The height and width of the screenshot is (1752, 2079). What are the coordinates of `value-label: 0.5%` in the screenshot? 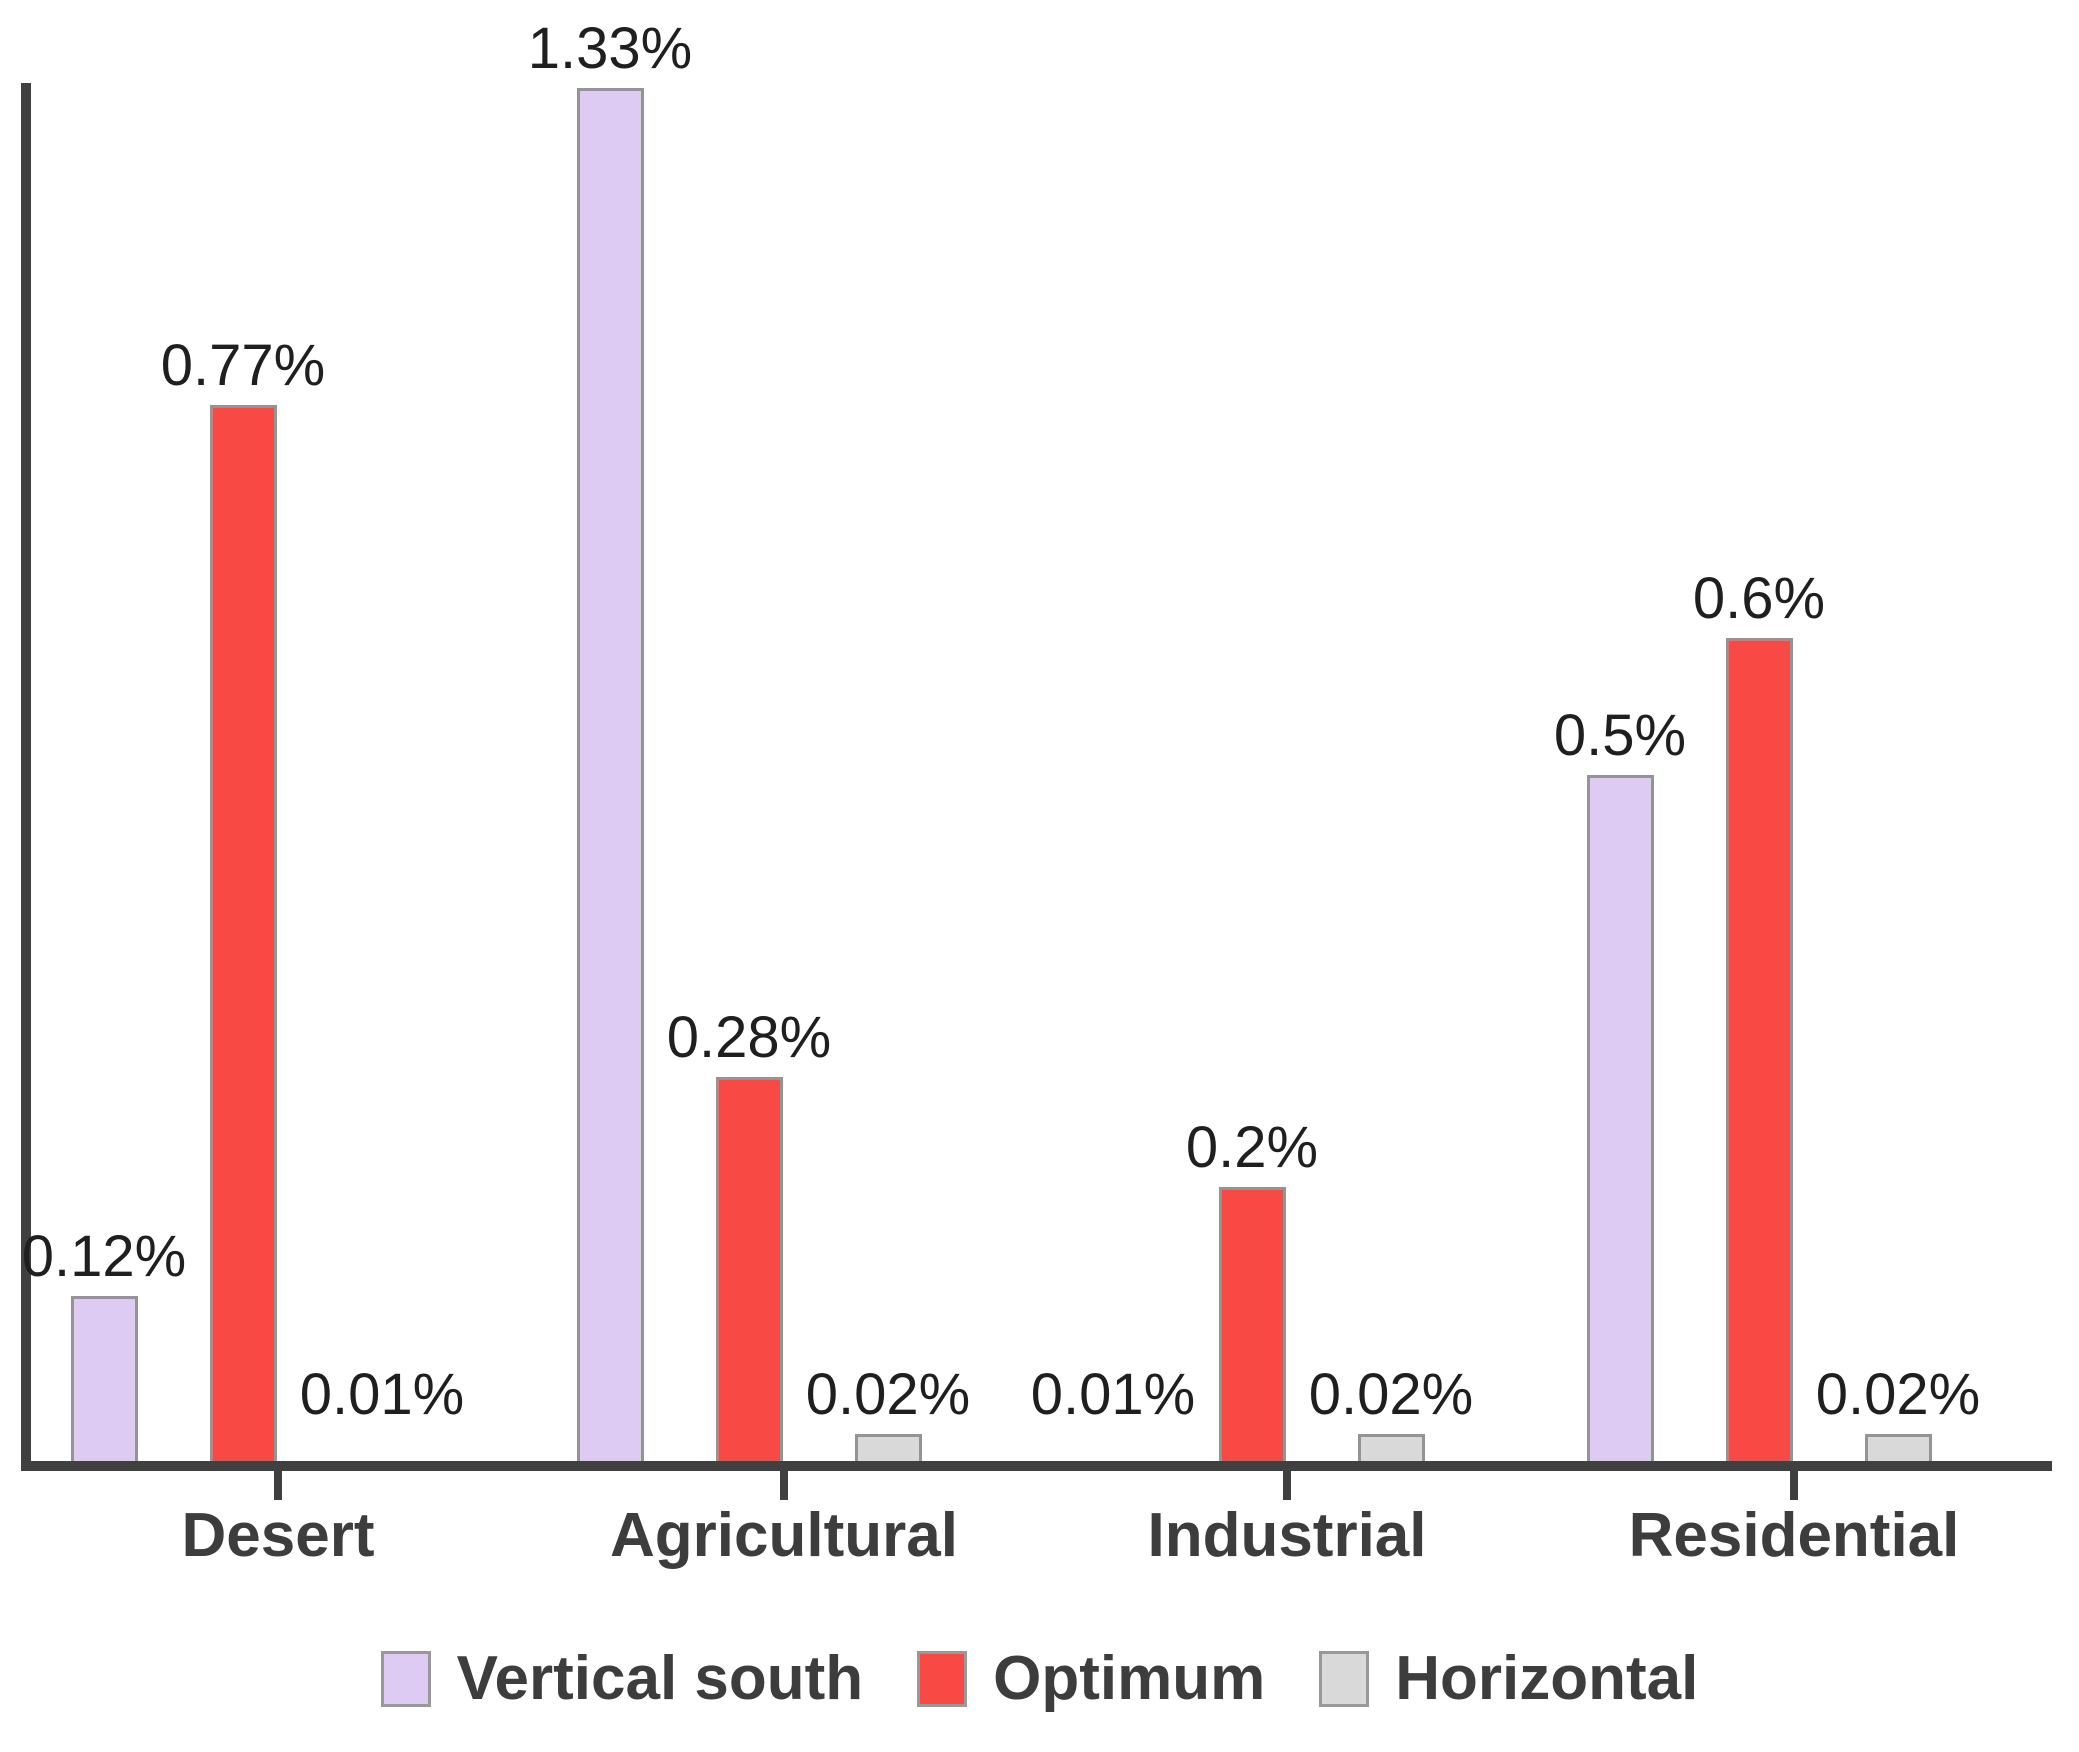 It's located at (1620, 735).